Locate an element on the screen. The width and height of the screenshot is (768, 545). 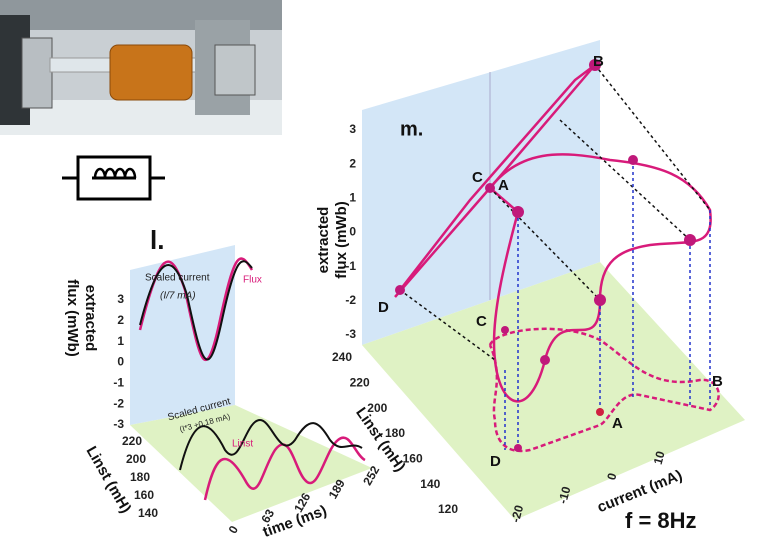
linst-plane is located at coordinates (251, 463).